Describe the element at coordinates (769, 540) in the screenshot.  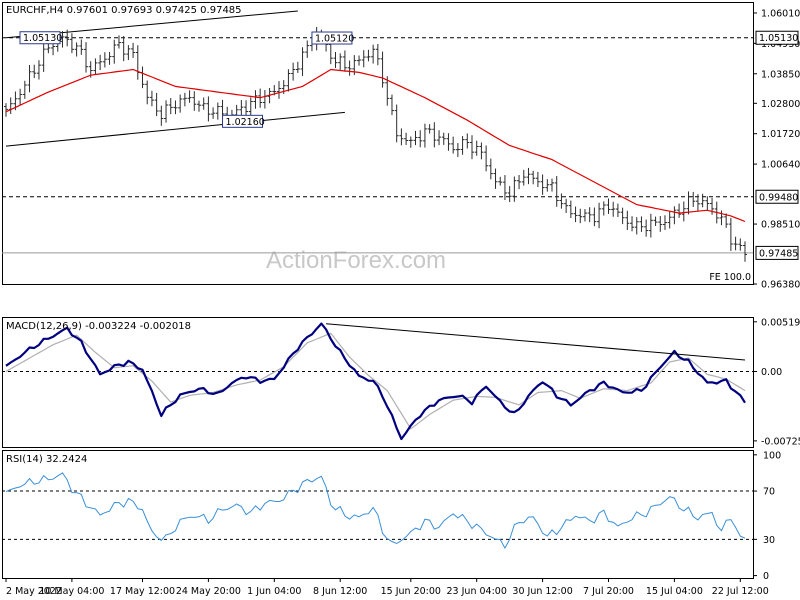
I see `rsi-tick-label-2: 30` at that location.